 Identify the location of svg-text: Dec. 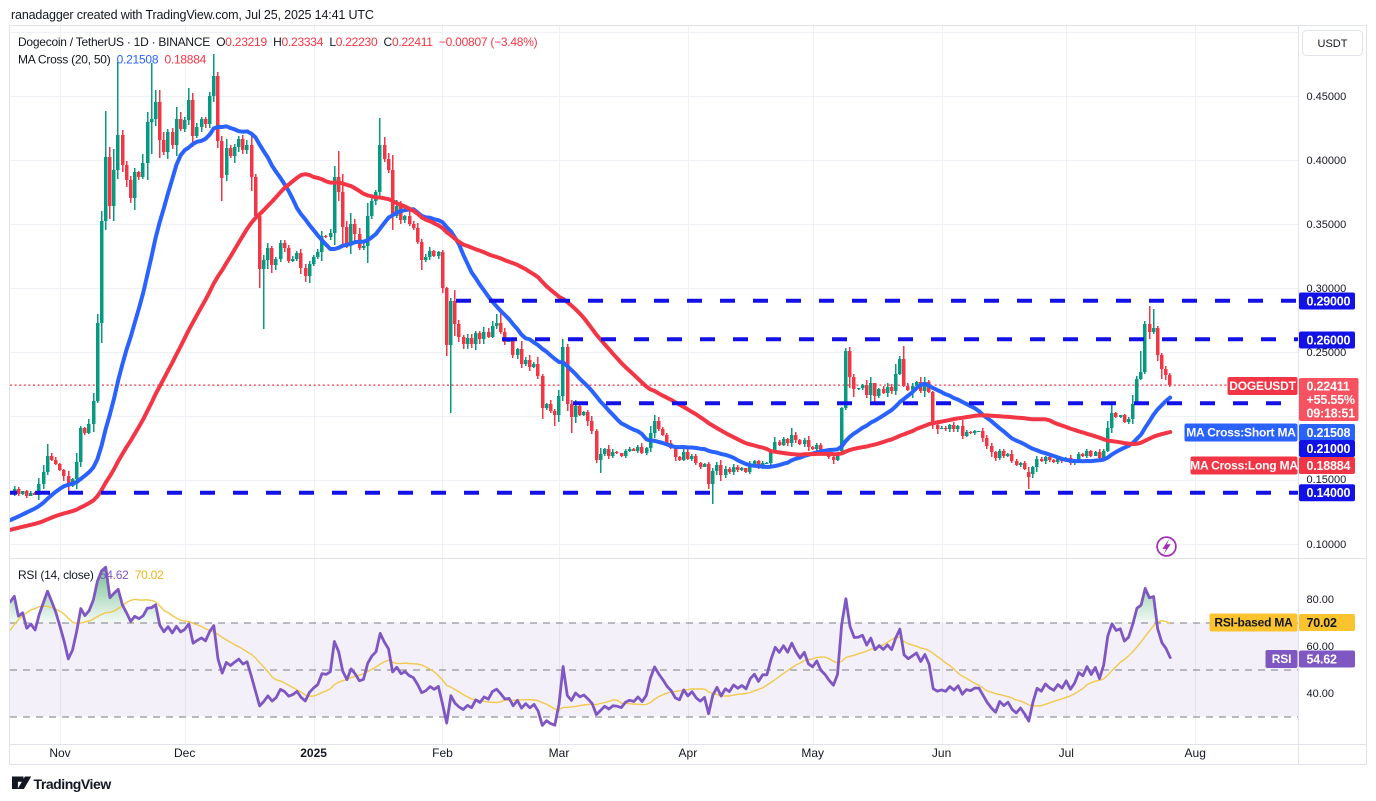
(184, 753).